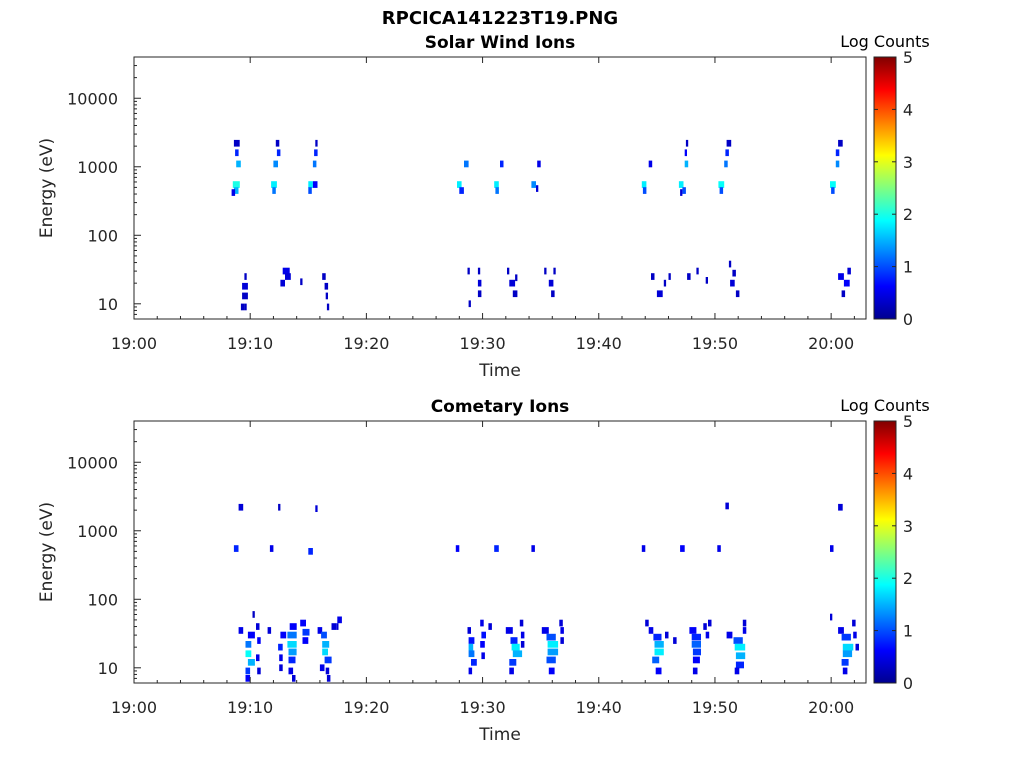  I want to click on y-tick-label: 10000, so click(92, 98).